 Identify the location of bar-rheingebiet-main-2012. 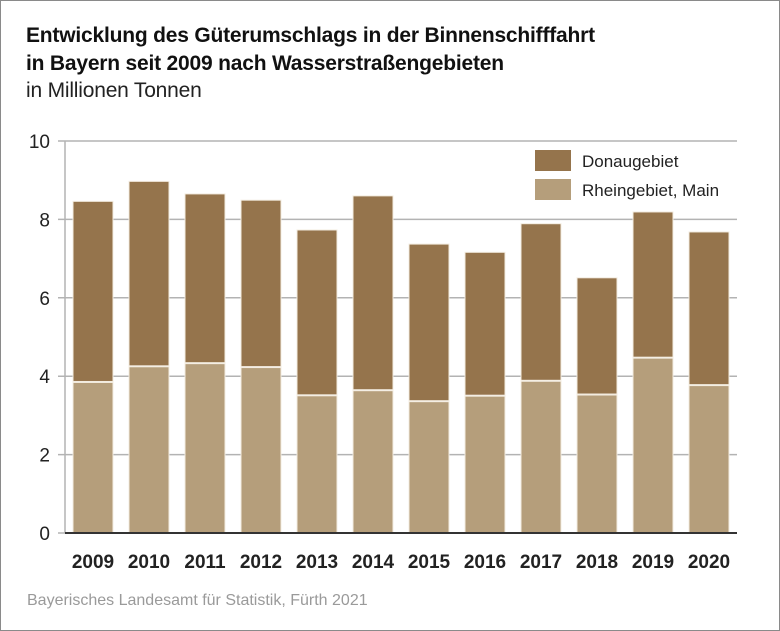
(261, 450).